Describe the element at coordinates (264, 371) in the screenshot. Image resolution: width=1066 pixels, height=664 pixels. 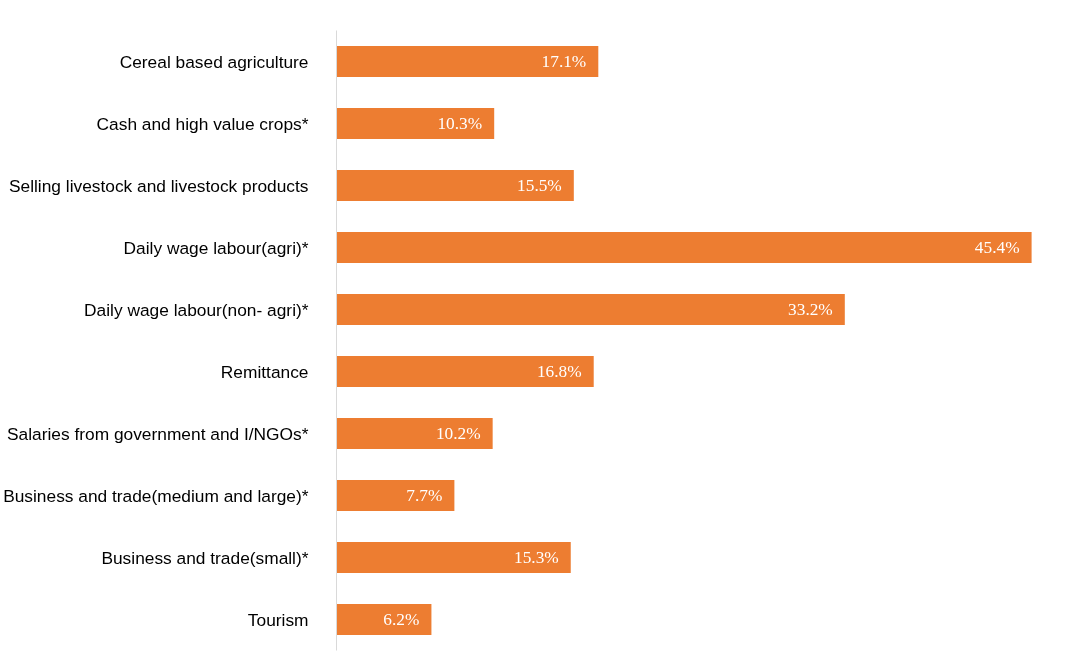
I see `y-tick-label: Remittance` at that location.